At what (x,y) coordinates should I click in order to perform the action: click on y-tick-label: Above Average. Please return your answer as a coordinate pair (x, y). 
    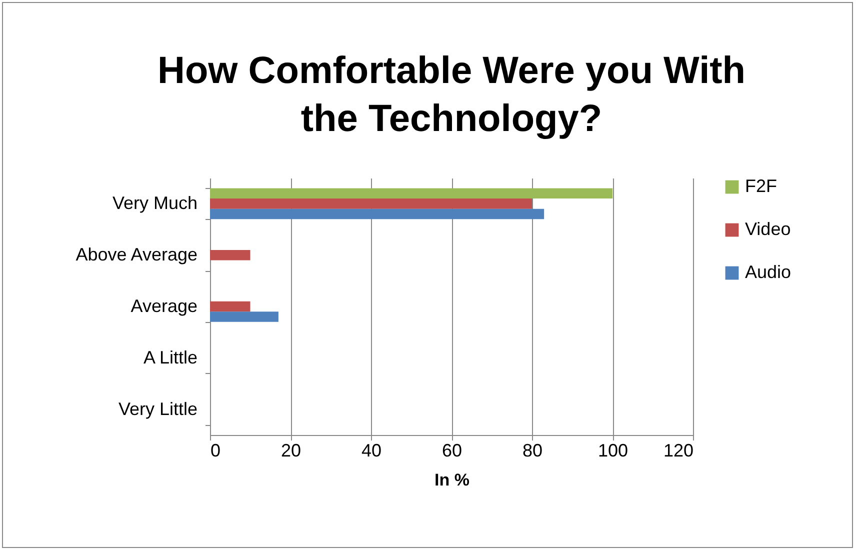
    Looking at the image, I should click on (137, 254).